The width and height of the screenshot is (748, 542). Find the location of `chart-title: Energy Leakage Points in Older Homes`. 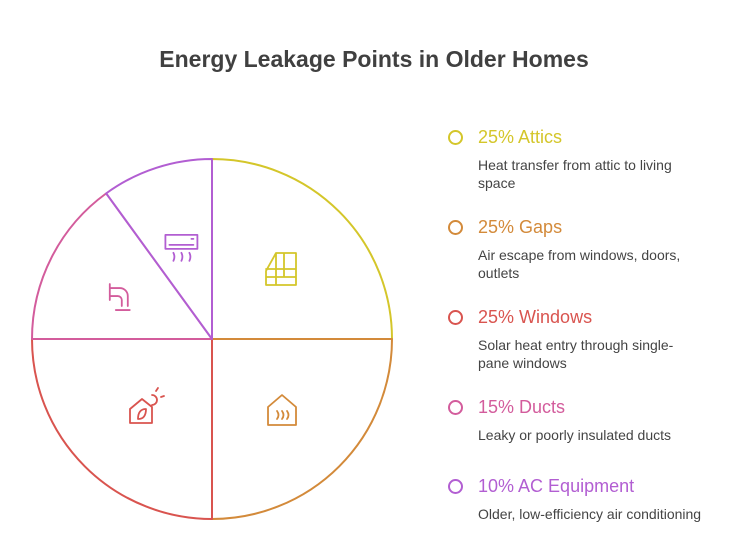

chart-title: Energy Leakage Points in Older Homes is located at coordinates (374, 59).